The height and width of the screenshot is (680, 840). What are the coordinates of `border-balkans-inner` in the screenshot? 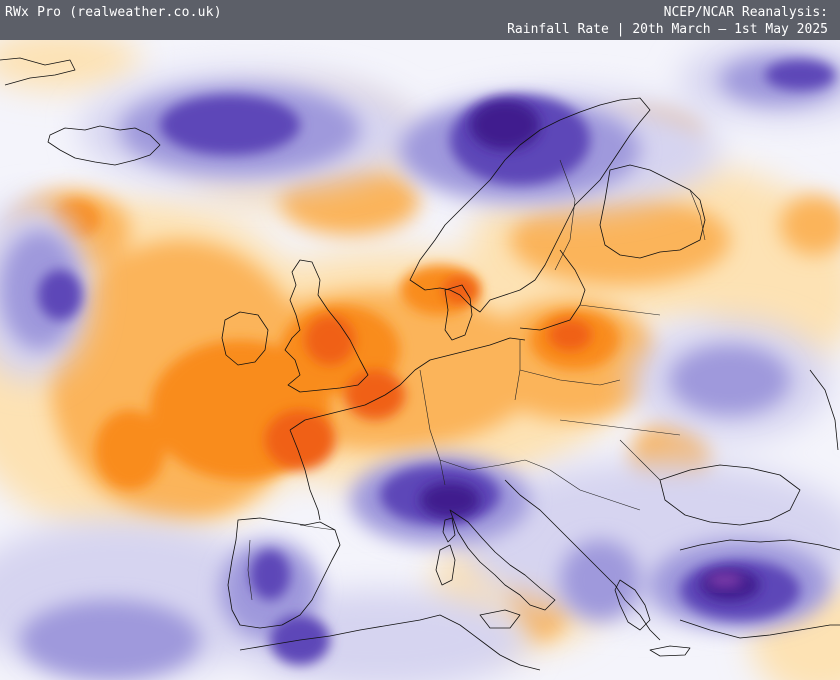 It's located at (595, 490).